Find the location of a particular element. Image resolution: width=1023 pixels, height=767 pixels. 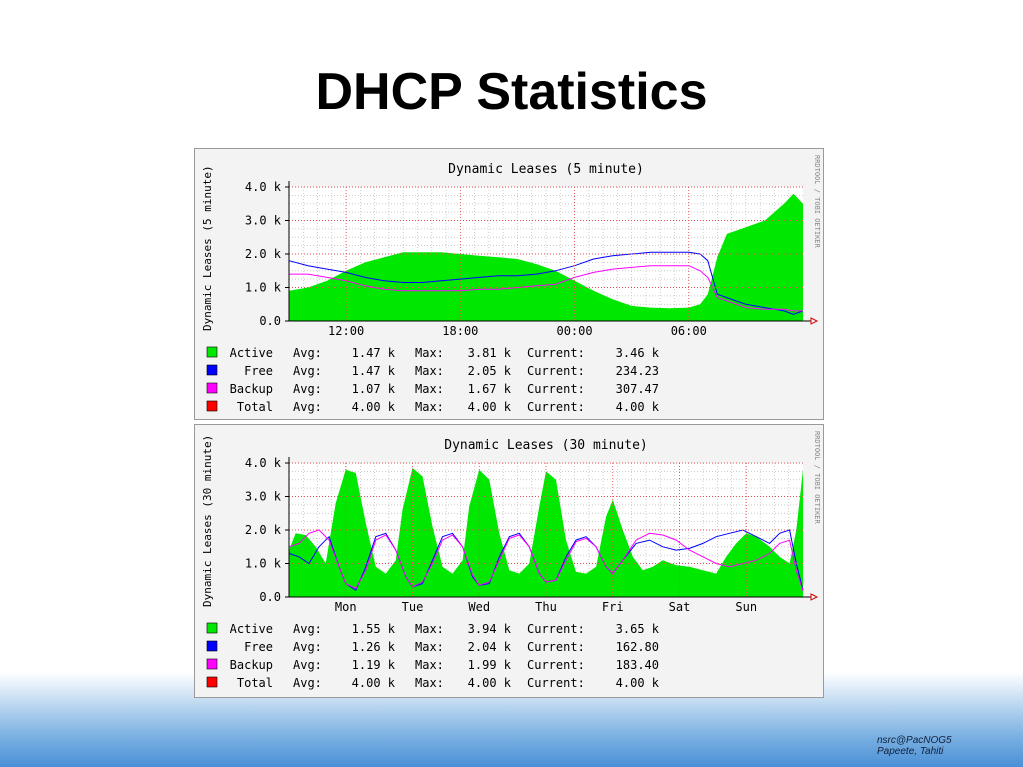

x-tick-label: Thu is located at coordinates (546, 607).